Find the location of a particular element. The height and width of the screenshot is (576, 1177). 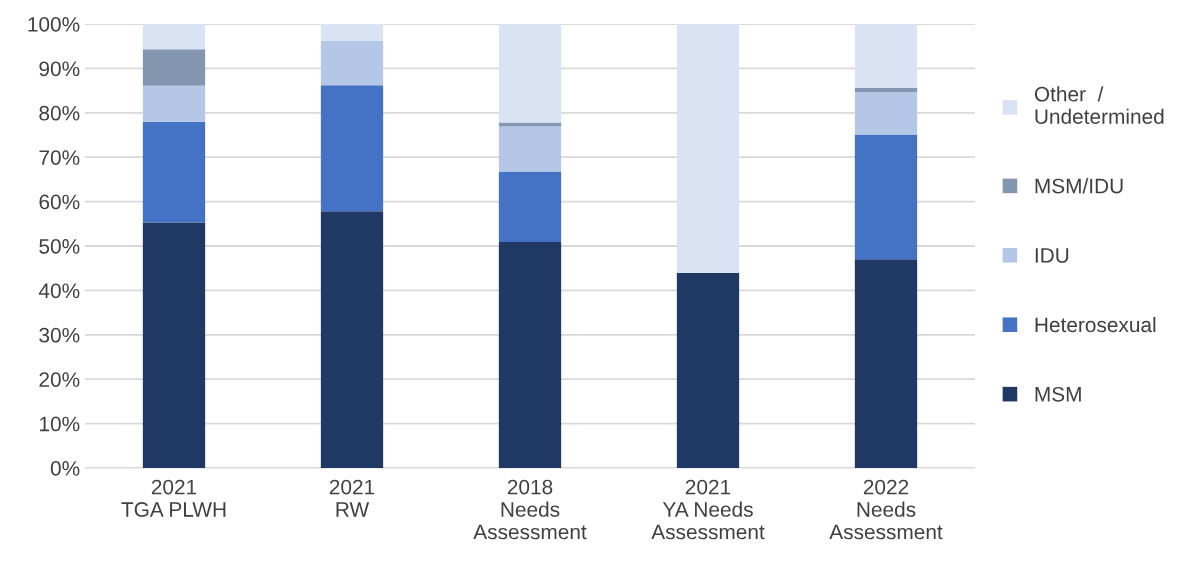

y-tick-label: 40% is located at coordinates (59, 291).